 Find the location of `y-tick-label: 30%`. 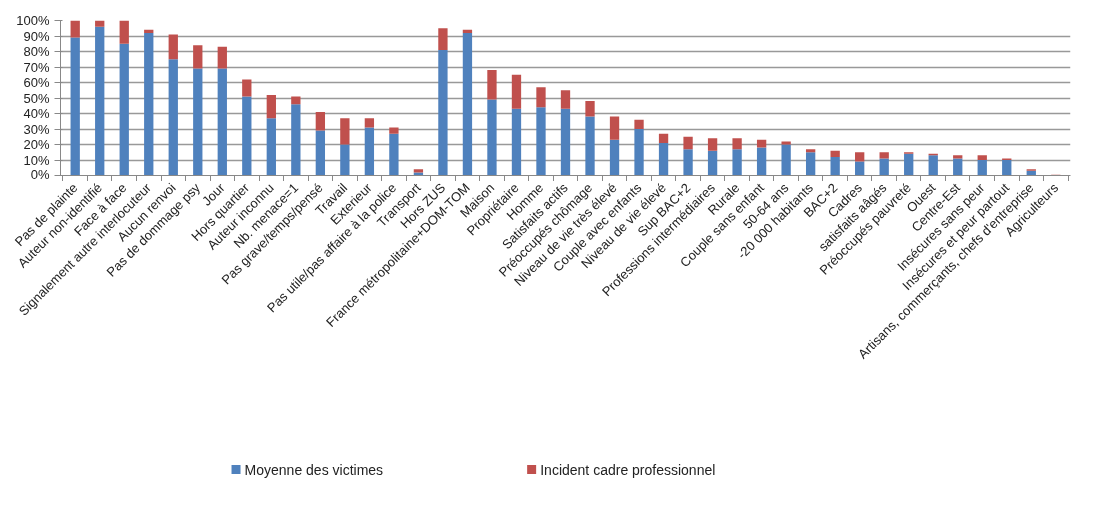

y-tick-label: 30% is located at coordinates (36, 129).